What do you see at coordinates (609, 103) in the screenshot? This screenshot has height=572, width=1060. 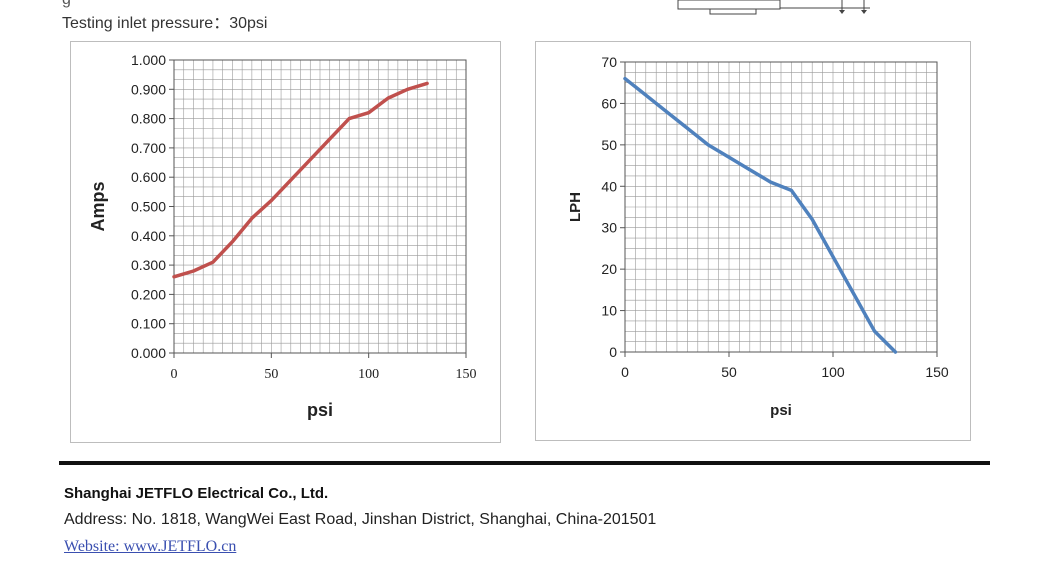 I see `y-tick-label: 60` at bounding box center [609, 103].